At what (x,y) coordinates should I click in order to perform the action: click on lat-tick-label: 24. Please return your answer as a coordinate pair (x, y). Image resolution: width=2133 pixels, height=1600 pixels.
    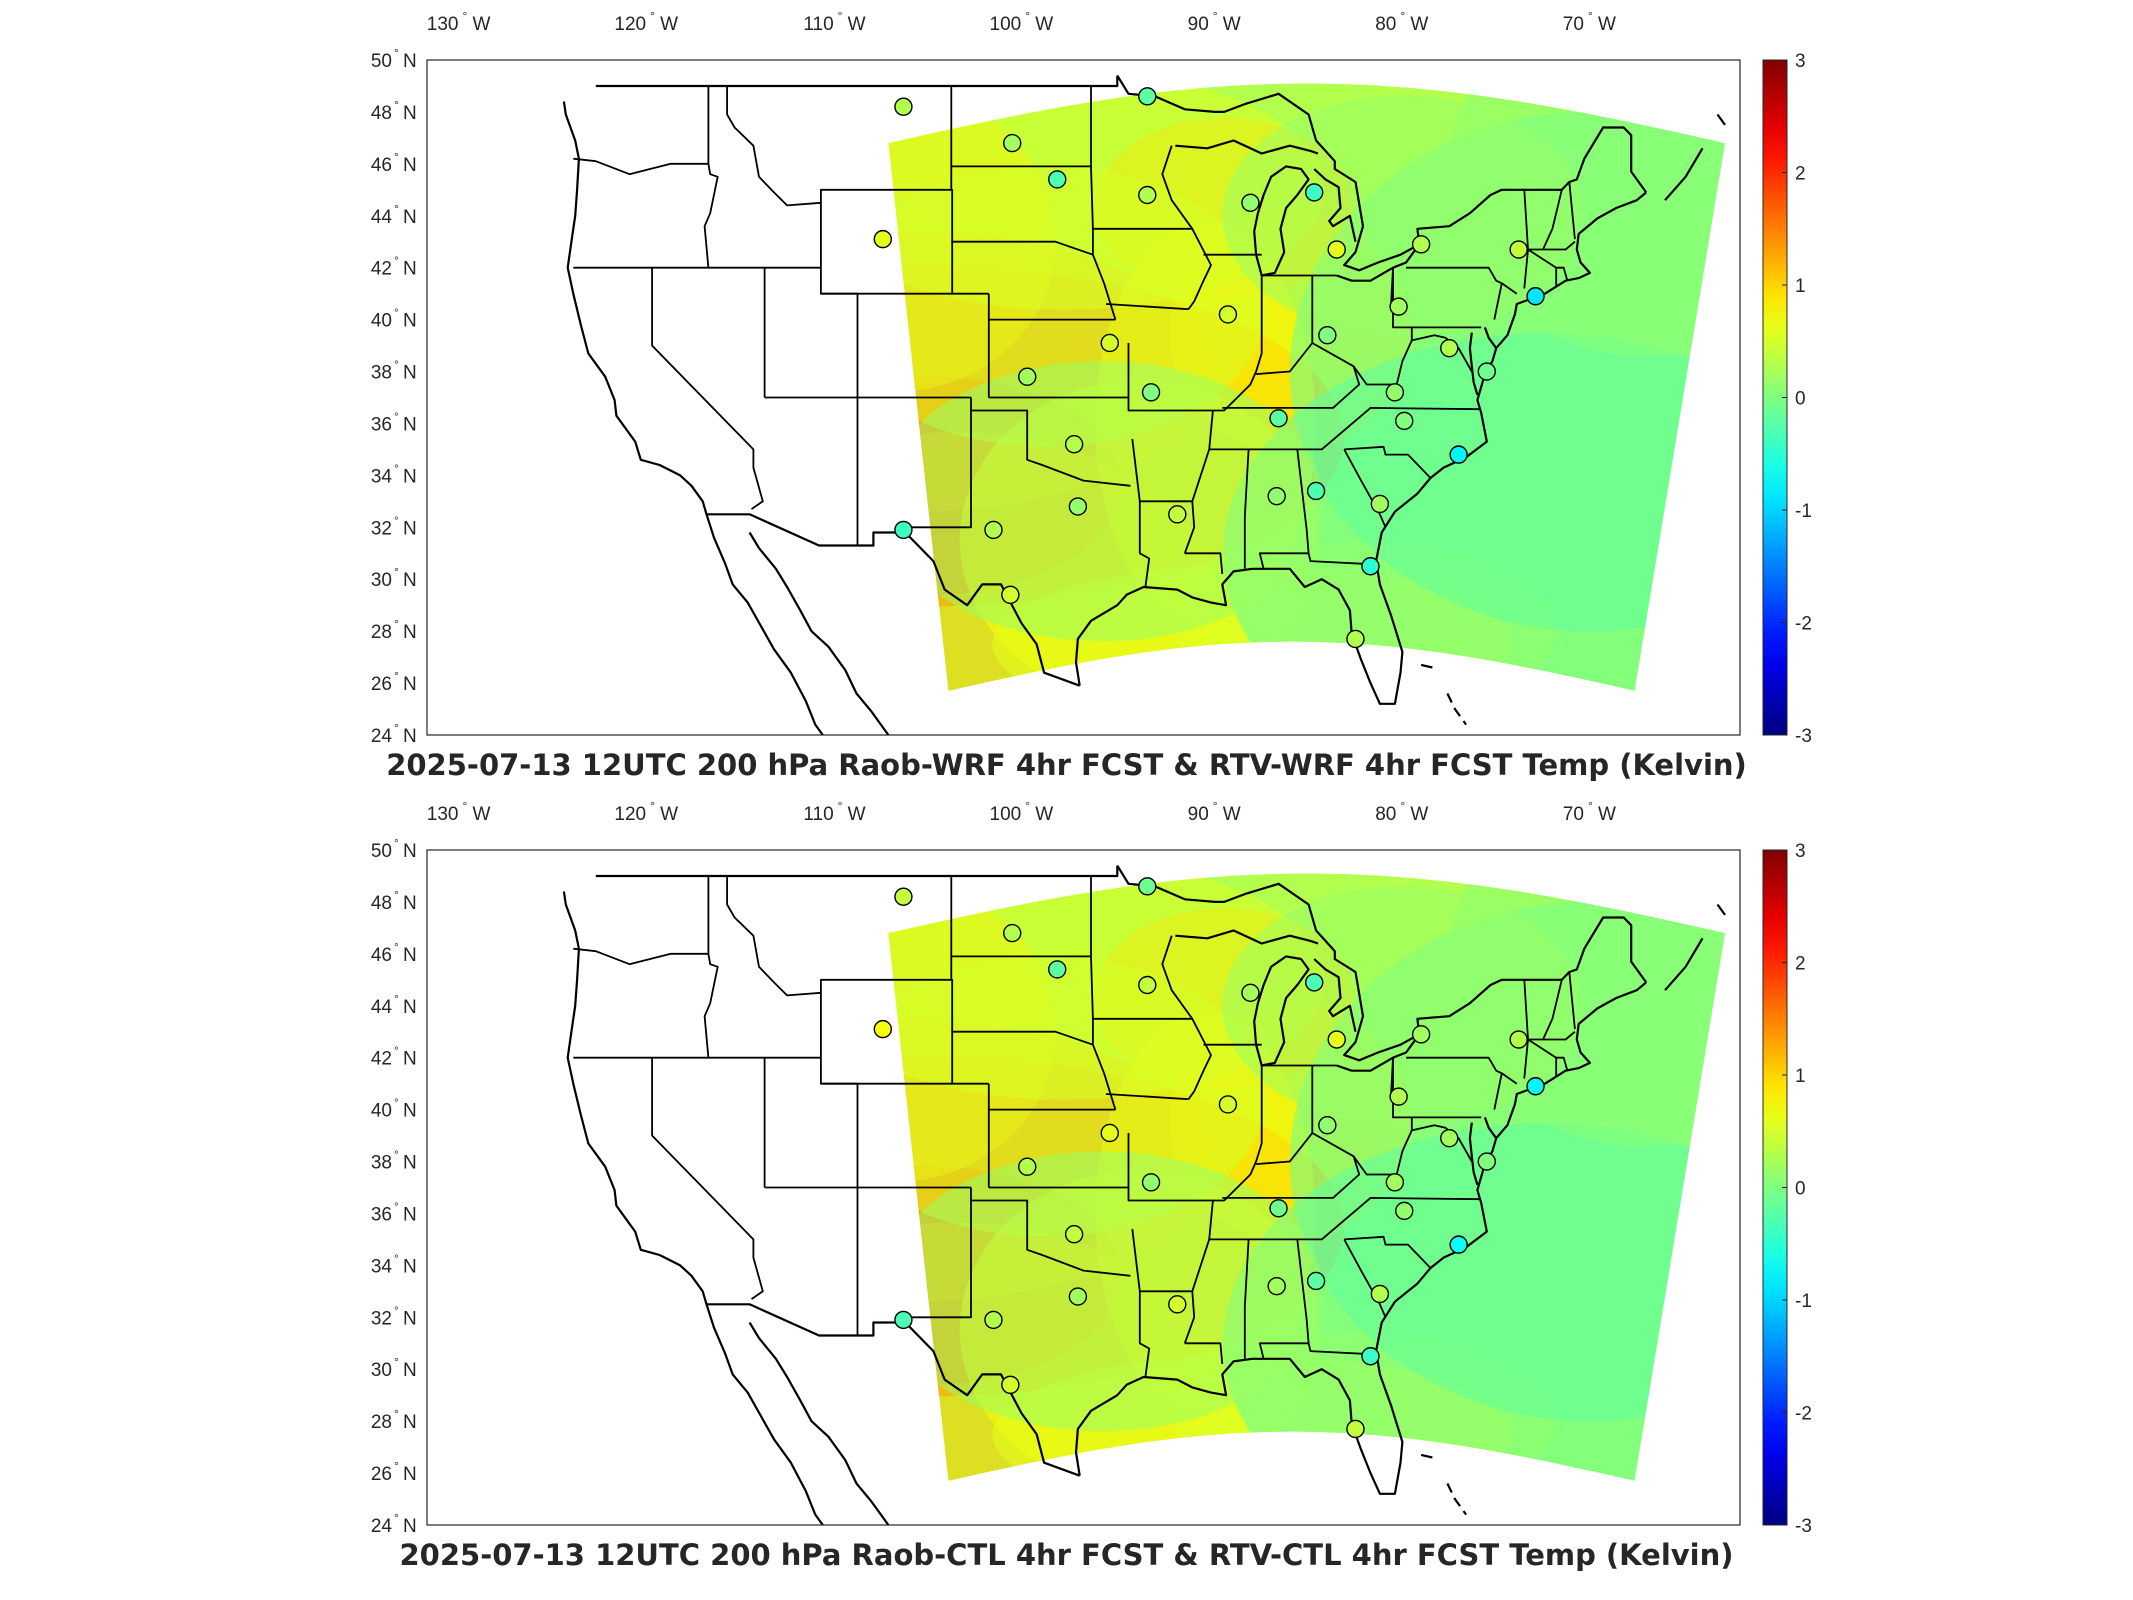
    Looking at the image, I should click on (382, 736).